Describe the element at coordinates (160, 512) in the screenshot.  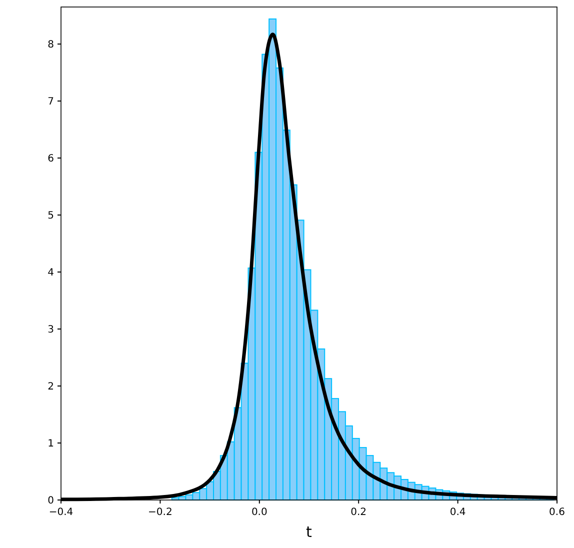
I see `x-tick-label: −0.2` at that location.